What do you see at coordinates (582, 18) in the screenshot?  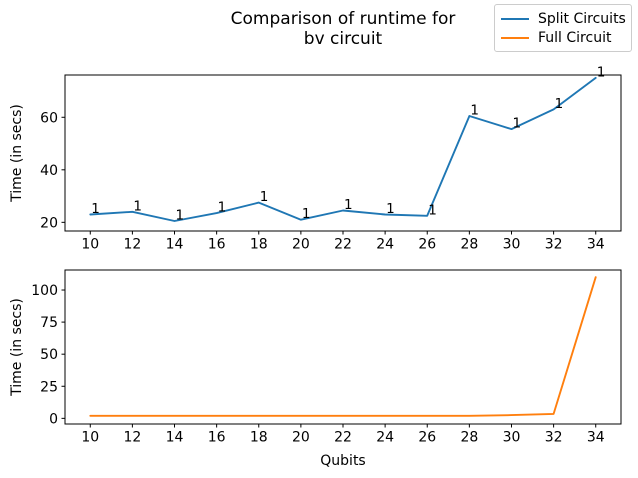 I see `legend-label-split-circuits: Split Circuits` at bounding box center [582, 18].